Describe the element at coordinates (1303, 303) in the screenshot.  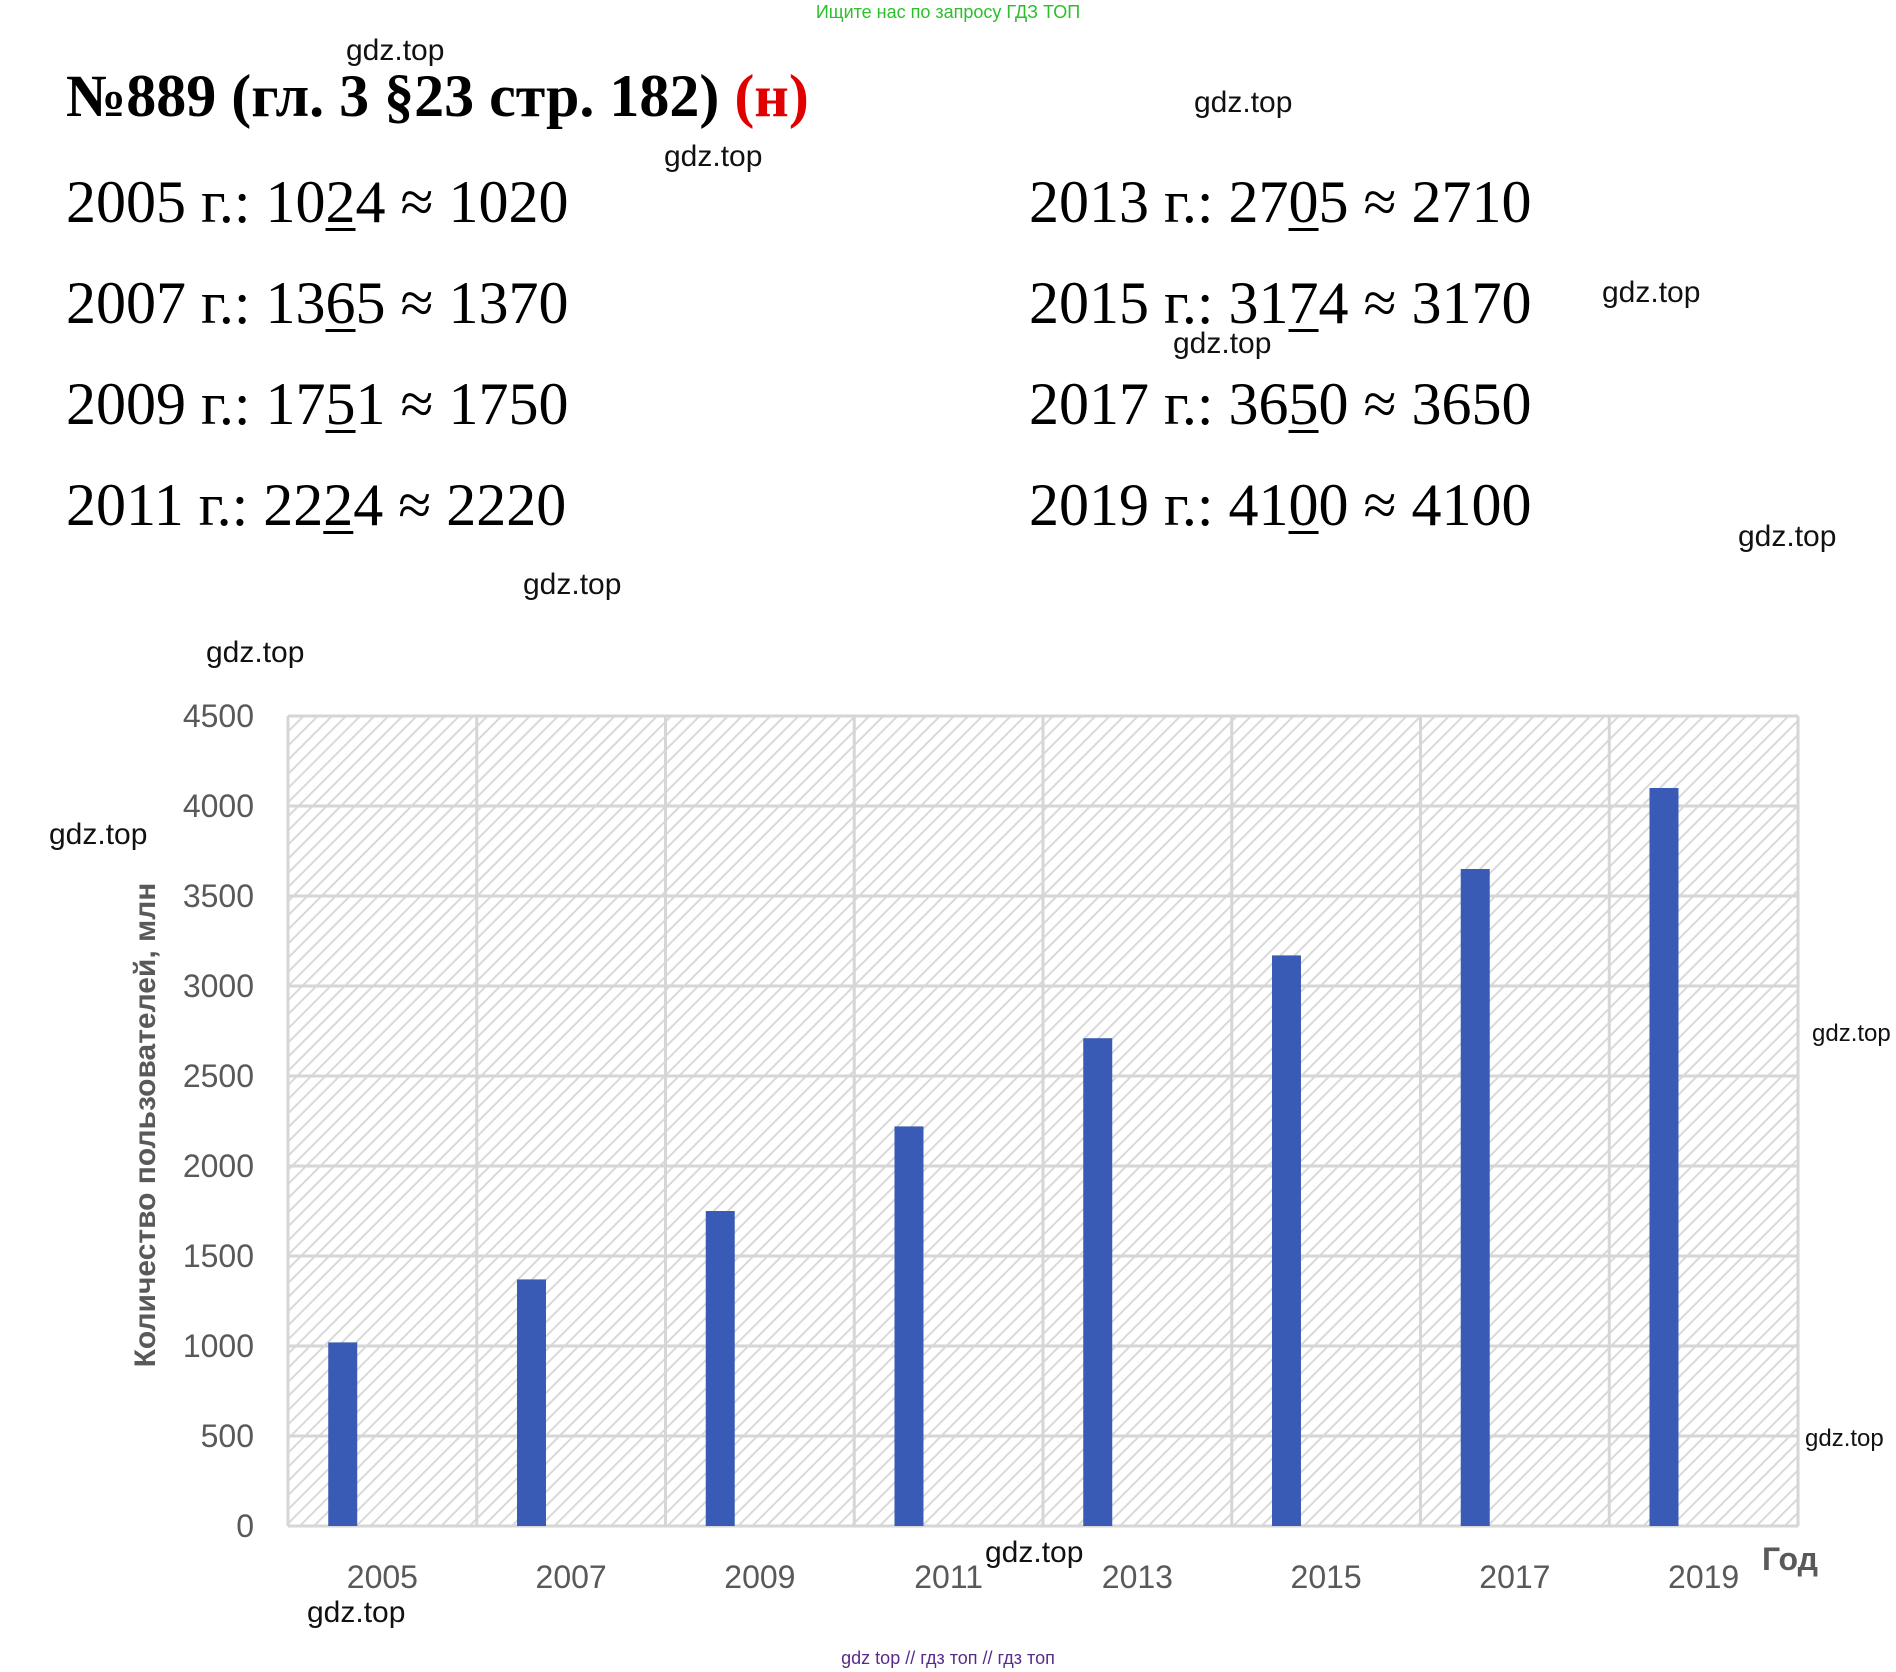
I see `answer-digit: 7` at that location.